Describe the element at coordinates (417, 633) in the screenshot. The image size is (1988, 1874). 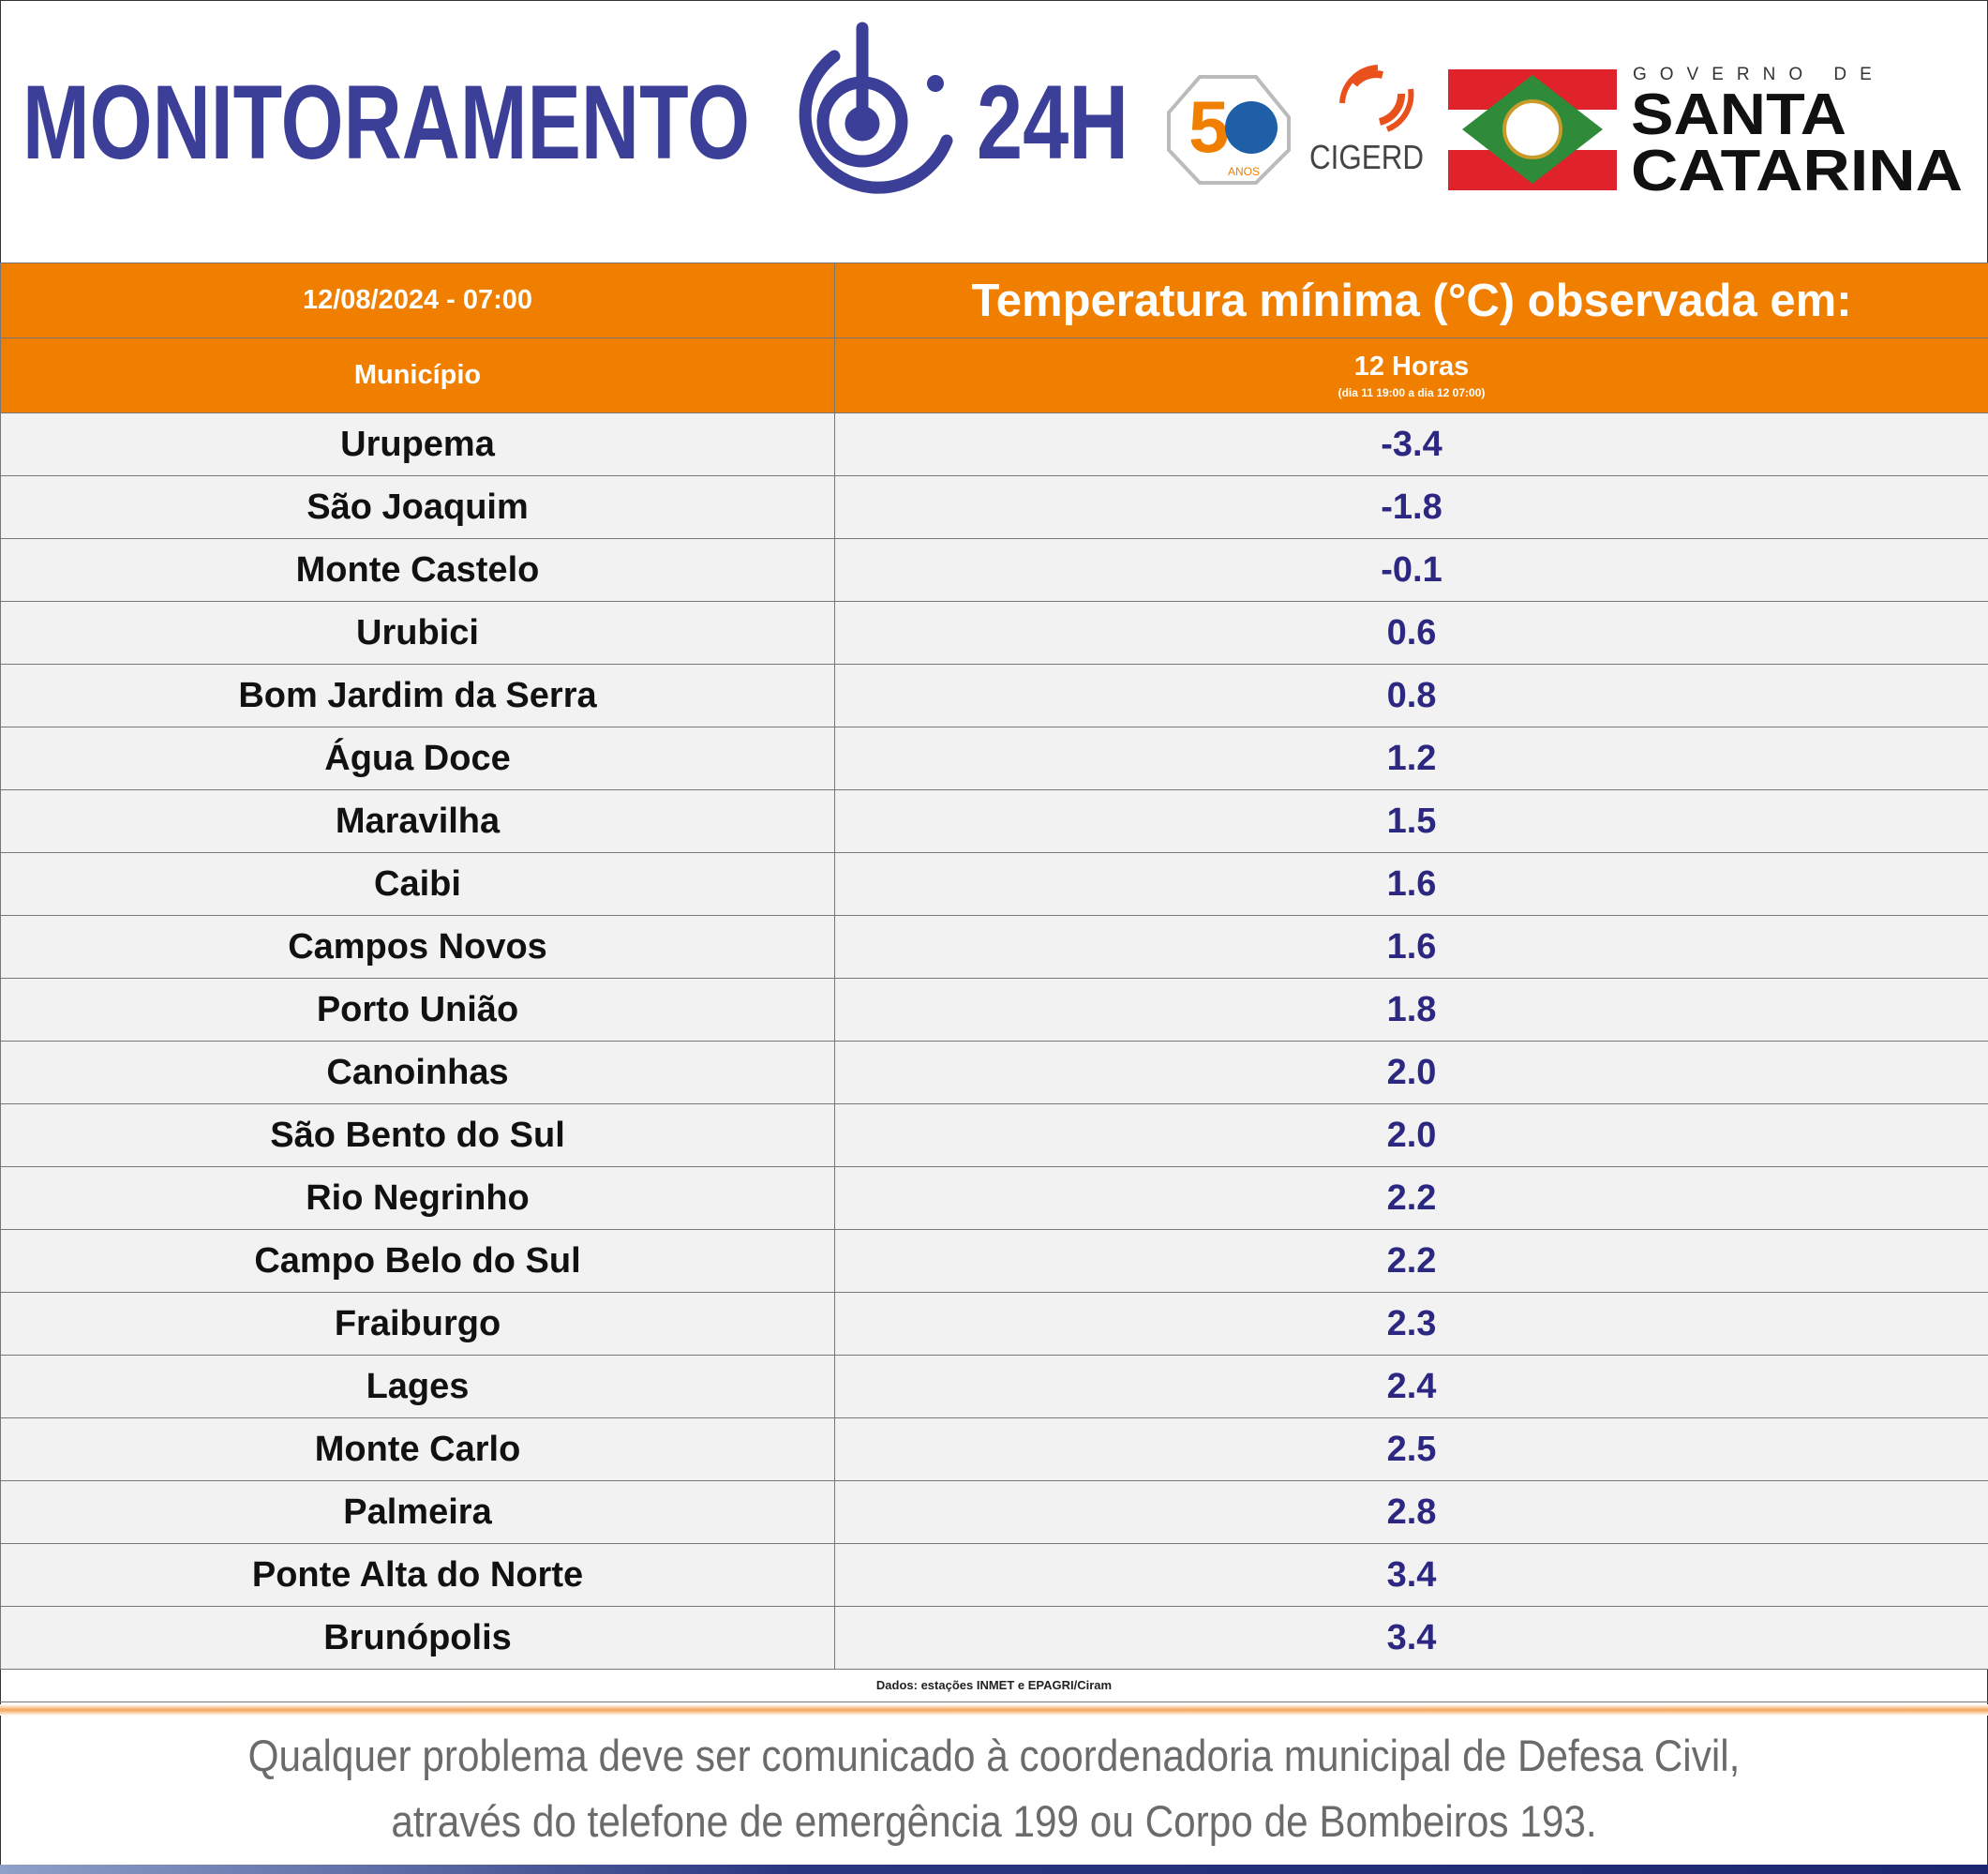
I see `municipality: Urubici` at that location.